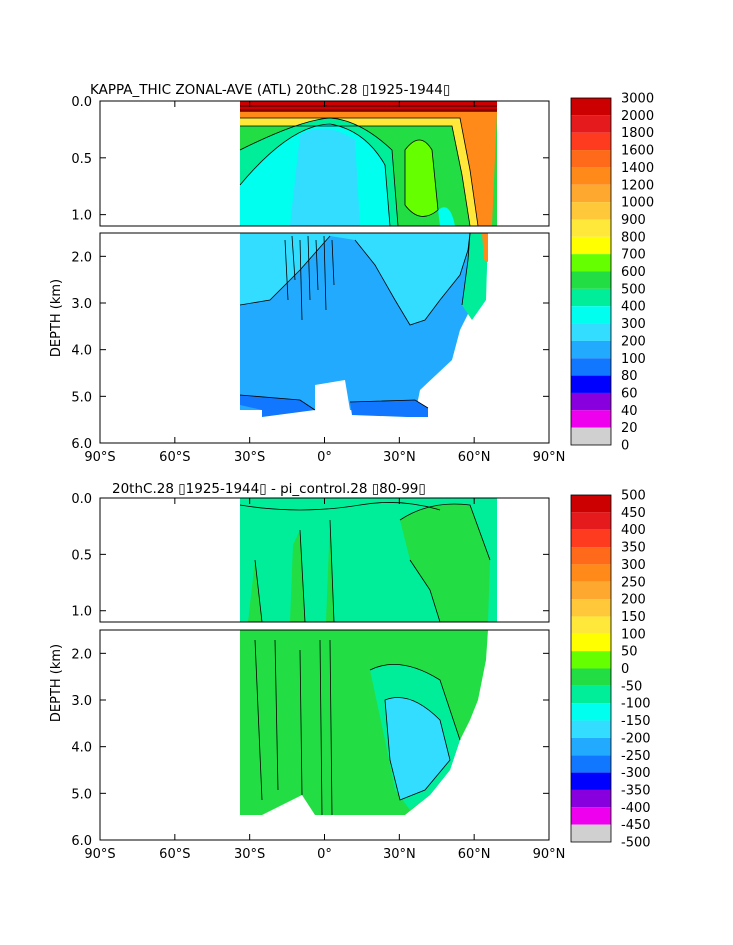 This screenshot has width=733, height=945. What do you see at coordinates (249, 854) in the screenshot?
I see `x-tick-label: 30°S` at bounding box center [249, 854].